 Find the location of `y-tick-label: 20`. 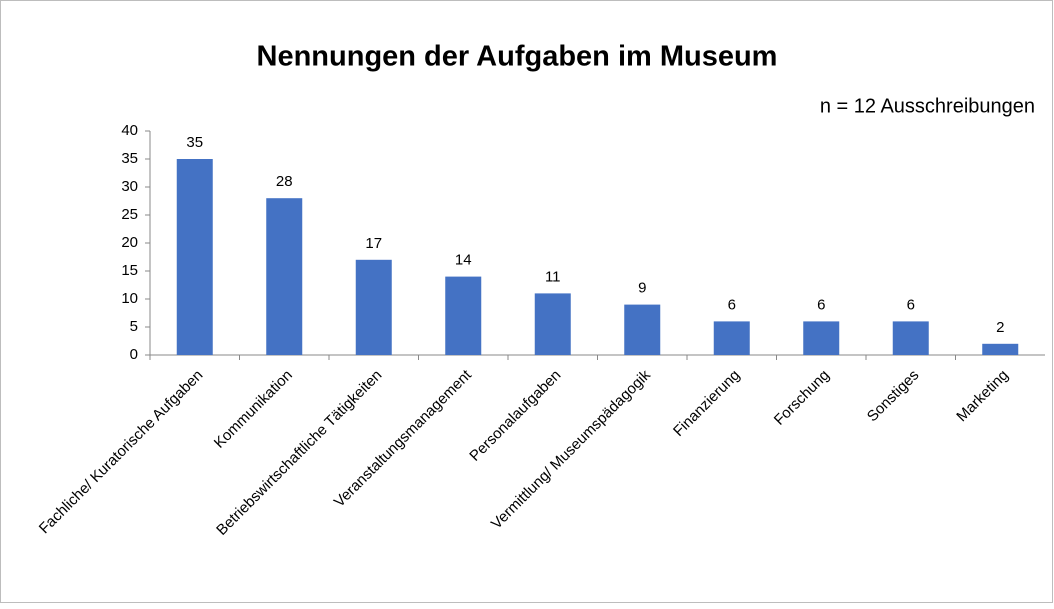

y-tick-label: 20 is located at coordinates (129, 242).